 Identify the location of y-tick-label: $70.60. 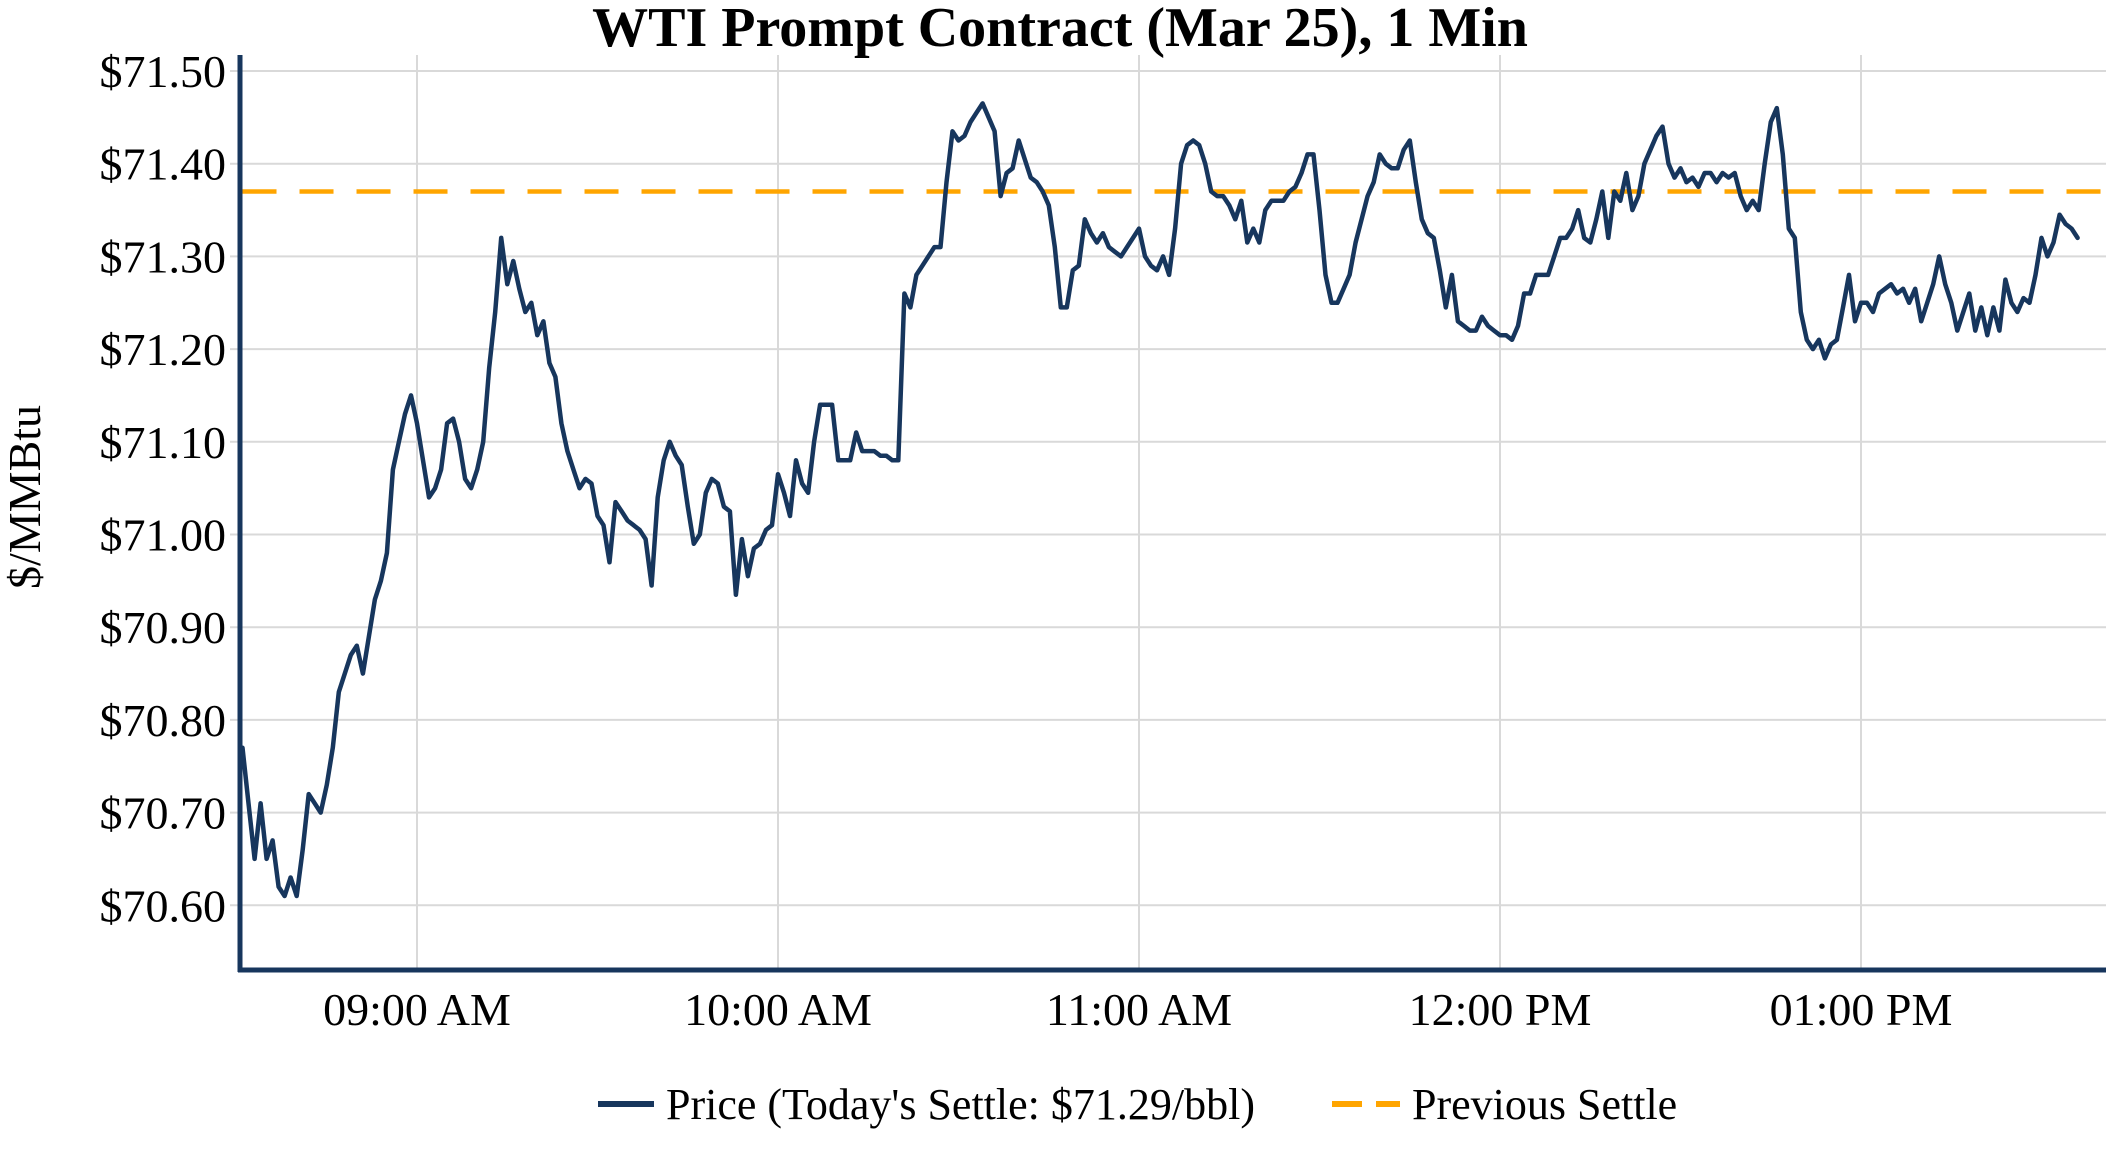
(163, 905).